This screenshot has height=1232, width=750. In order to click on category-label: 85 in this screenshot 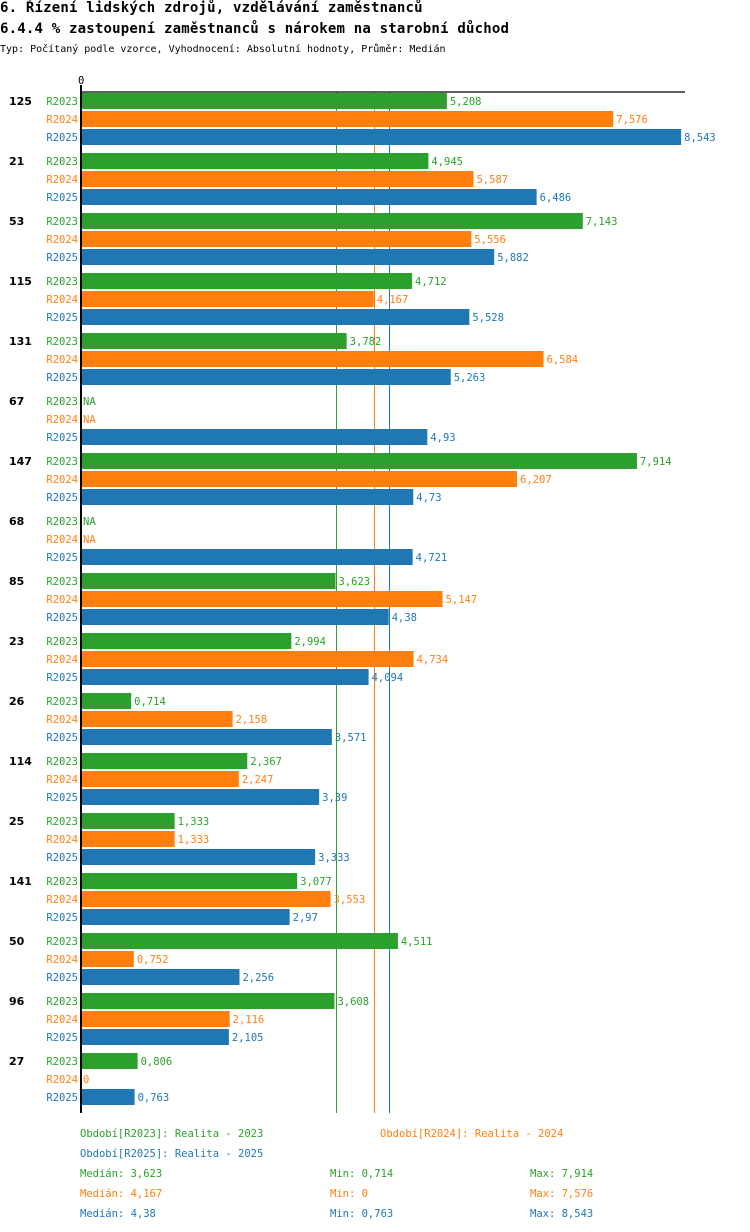, I will do `click(16, 581)`.